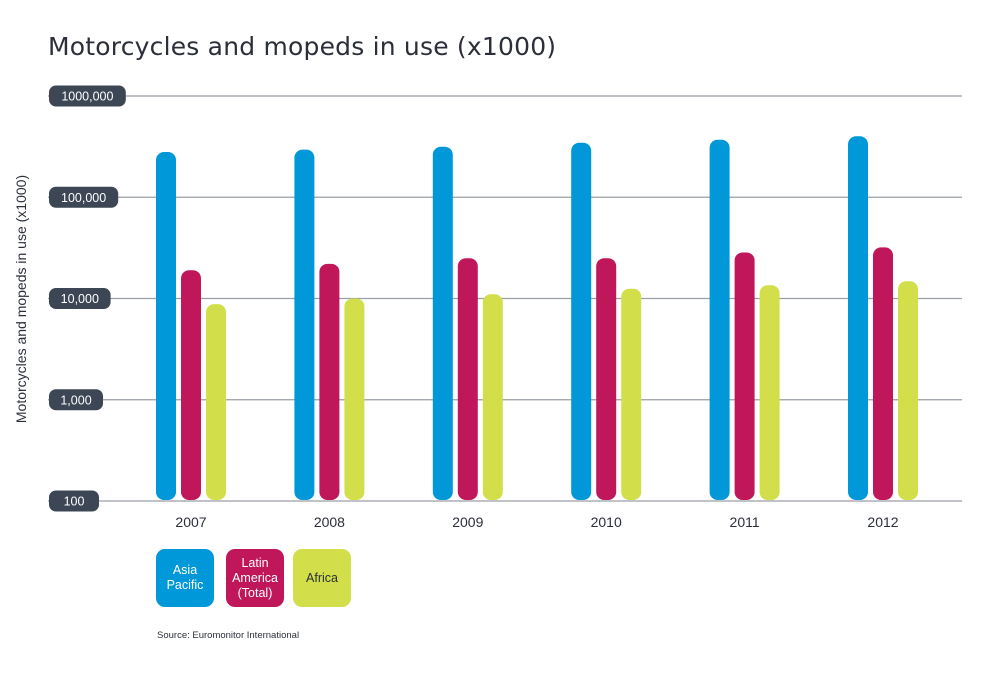  What do you see at coordinates (190, 522) in the screenshot?
I see `x-tick-label: 2007` at bounding box center [190, 522].